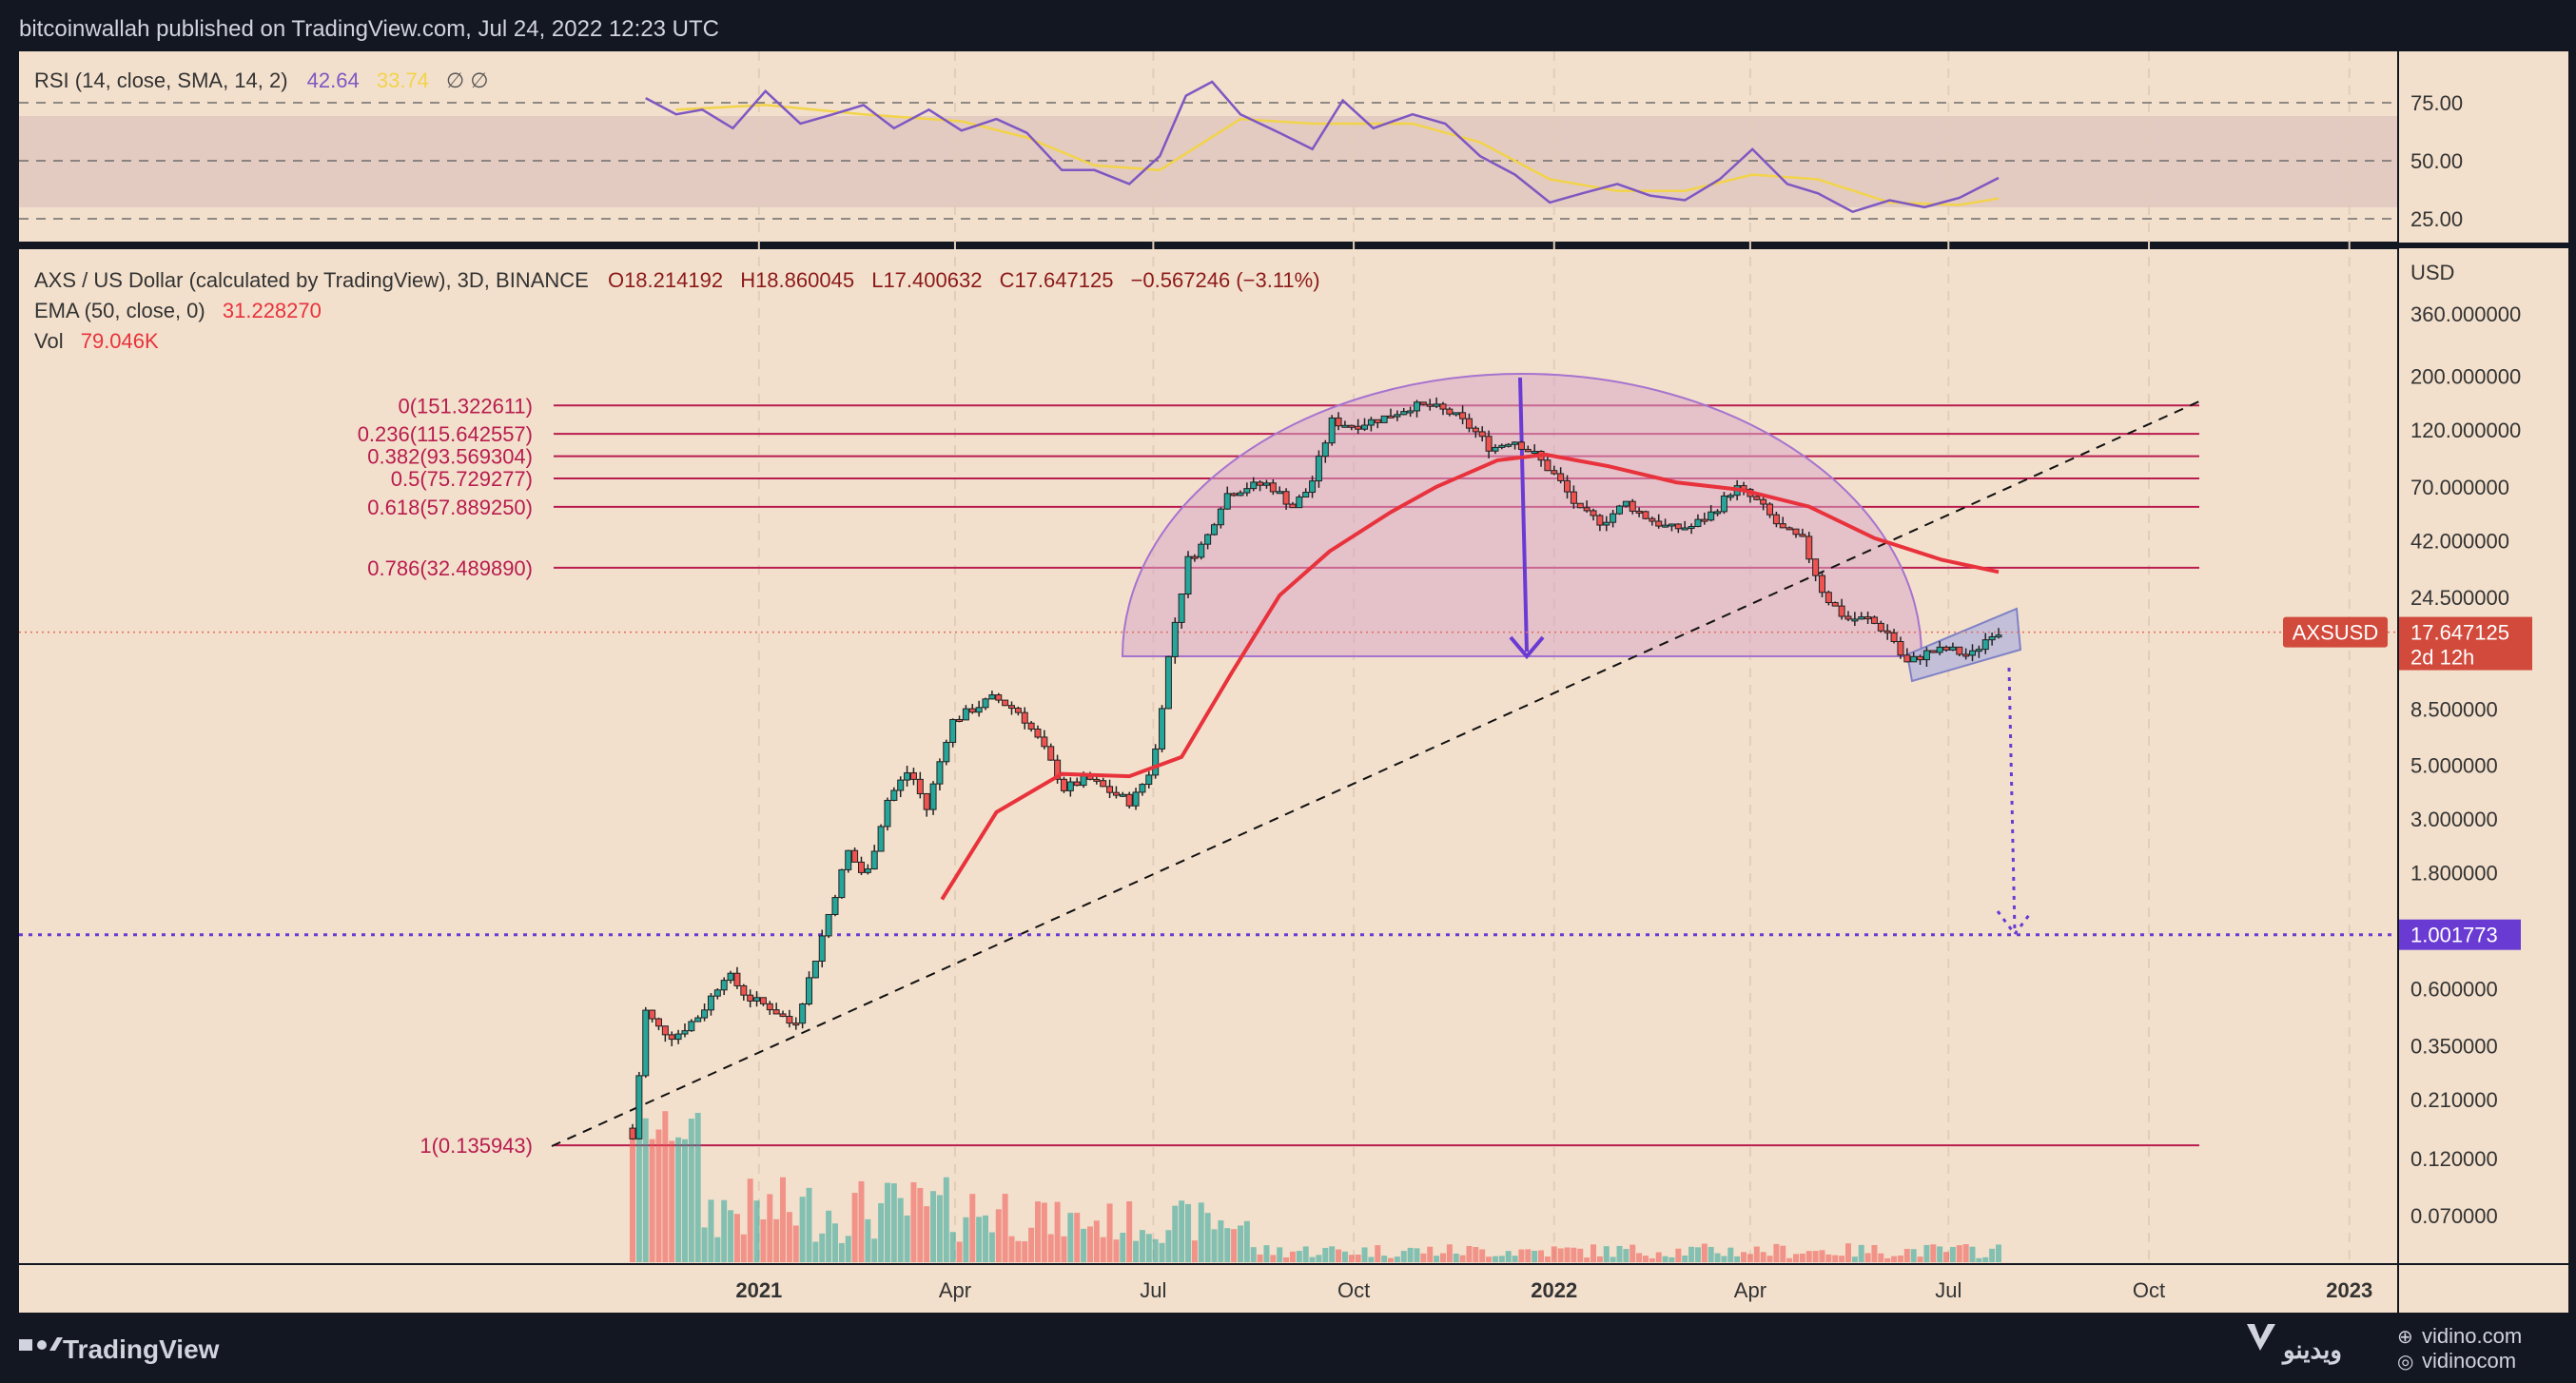 This screenshot has height=1383, width=2576. What do you see at coordinates (2454, 1046) in the screenshot?
I see `price-axis-label: 0.350000` at bounding box center [2454, 1046].